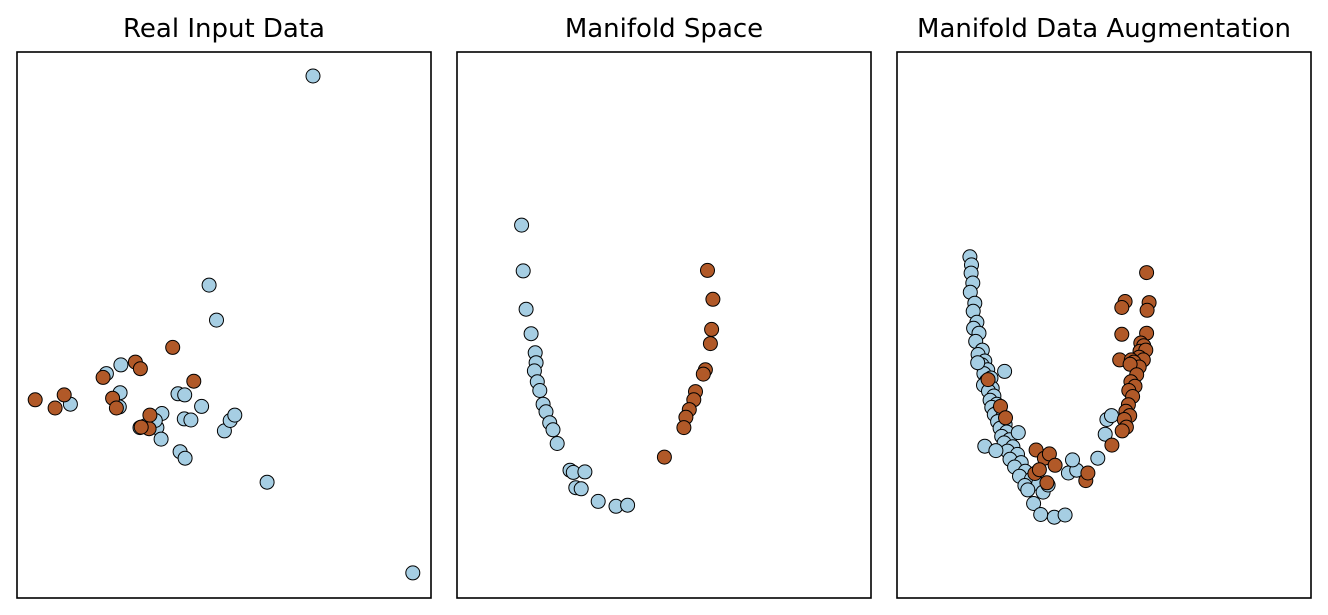 This screenshot has width=1328, height=615. Describe the element at coordinates (1104, 29) in the screenshot. I see `panel-title: Manifold Data Augmentation` at that location.